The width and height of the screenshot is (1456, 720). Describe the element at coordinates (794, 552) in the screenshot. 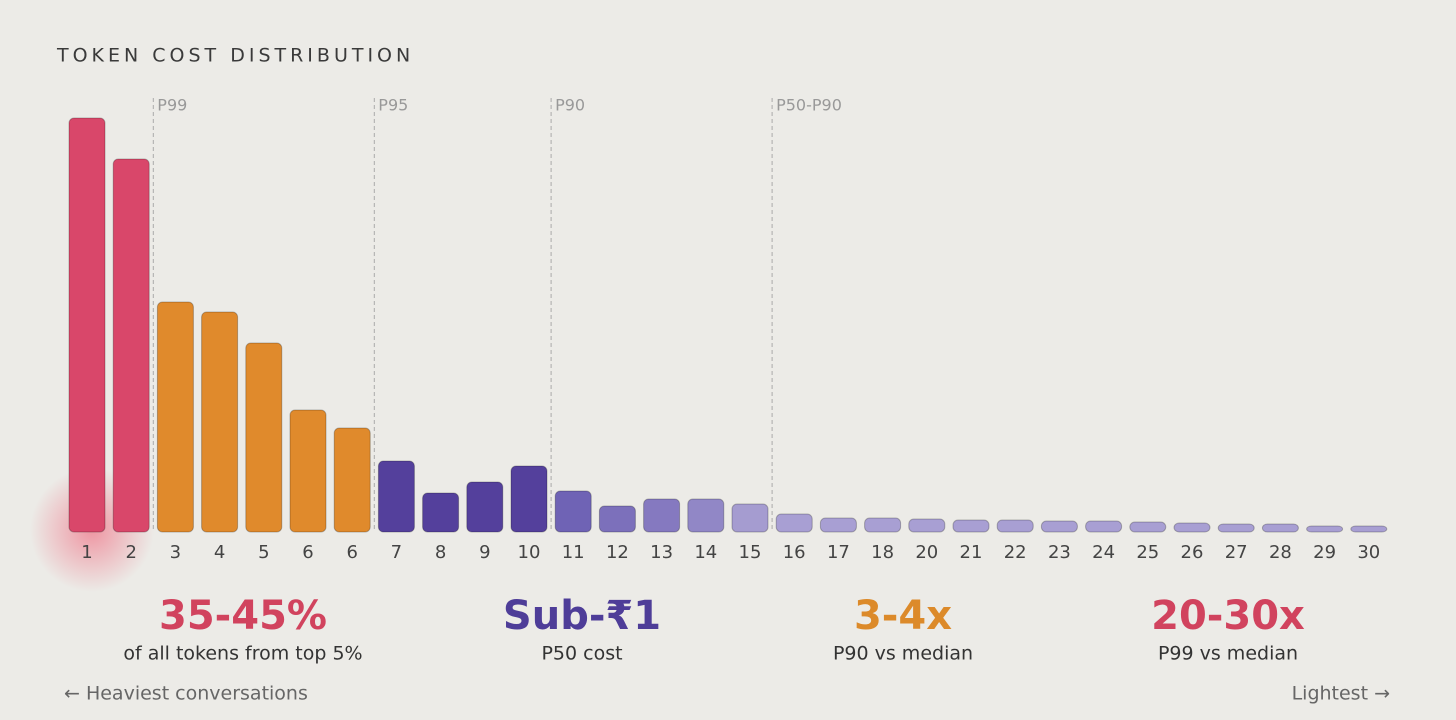

I see `x-tick-label: 16` at that location.